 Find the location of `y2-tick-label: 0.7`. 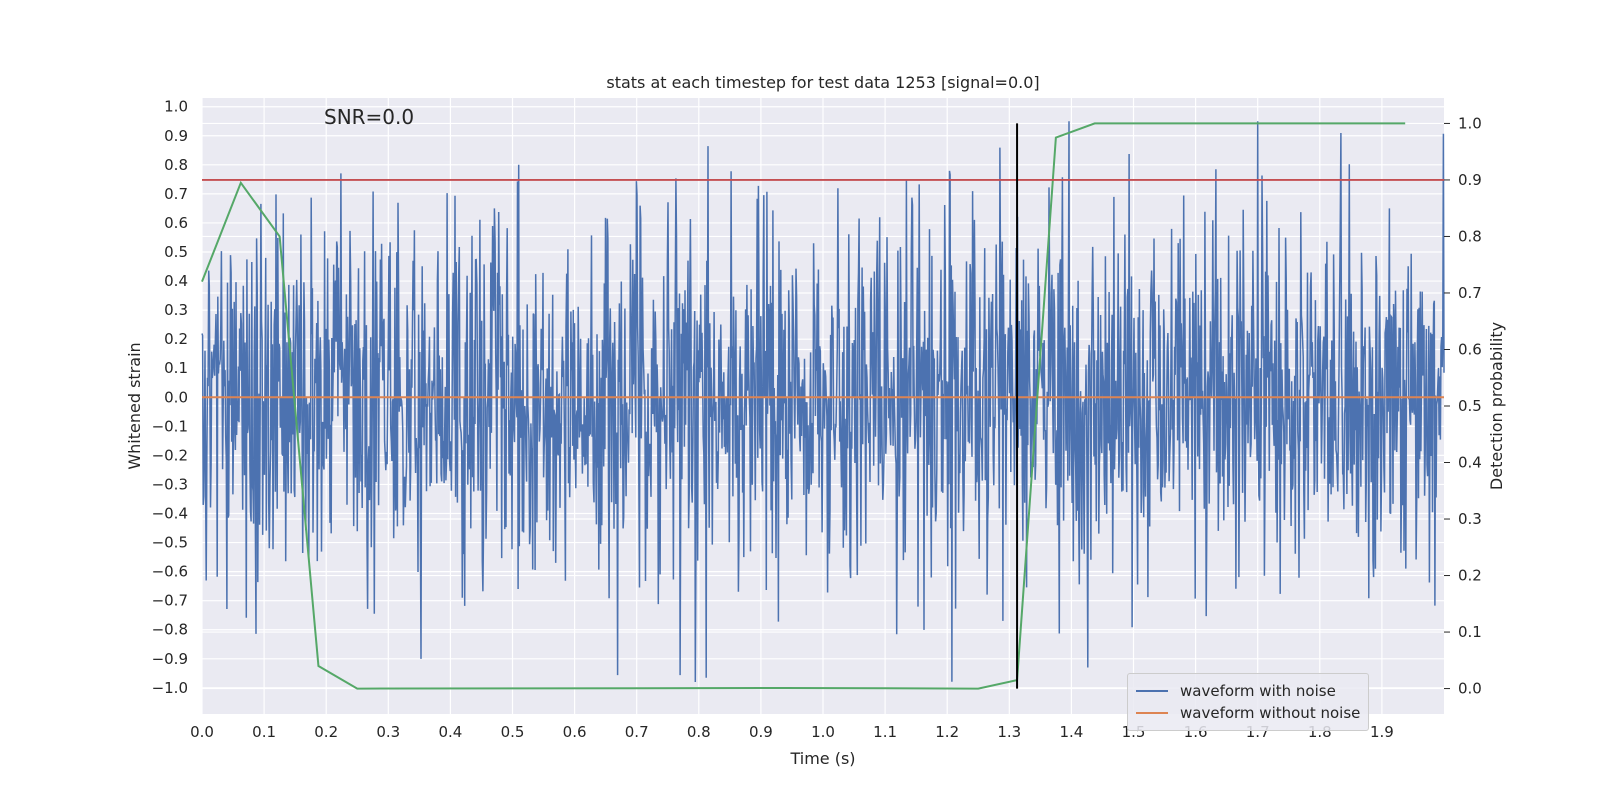

y2-tick-label: 0.7 is located at coordinates (1470, 293).